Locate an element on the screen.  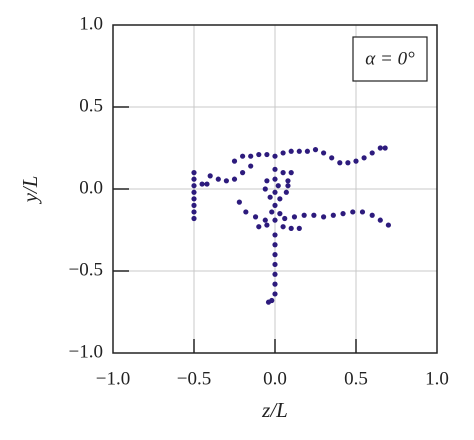
x-tick-label: −0.5 is located at coordinates (194, 378).